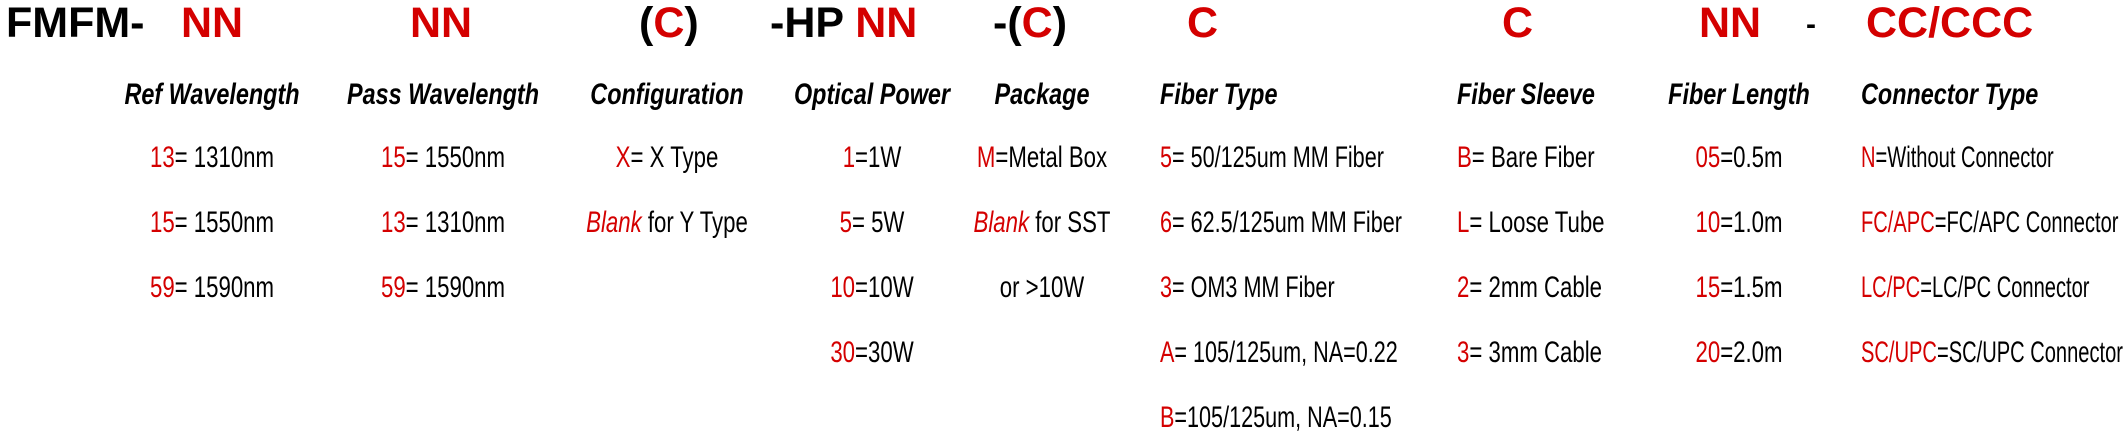 Image resolution: width=2128 pixels, height=434 pixels. Describe the element at coordinates (813, 23) in the screenshot. I see `code-segment: -HP` at that location.